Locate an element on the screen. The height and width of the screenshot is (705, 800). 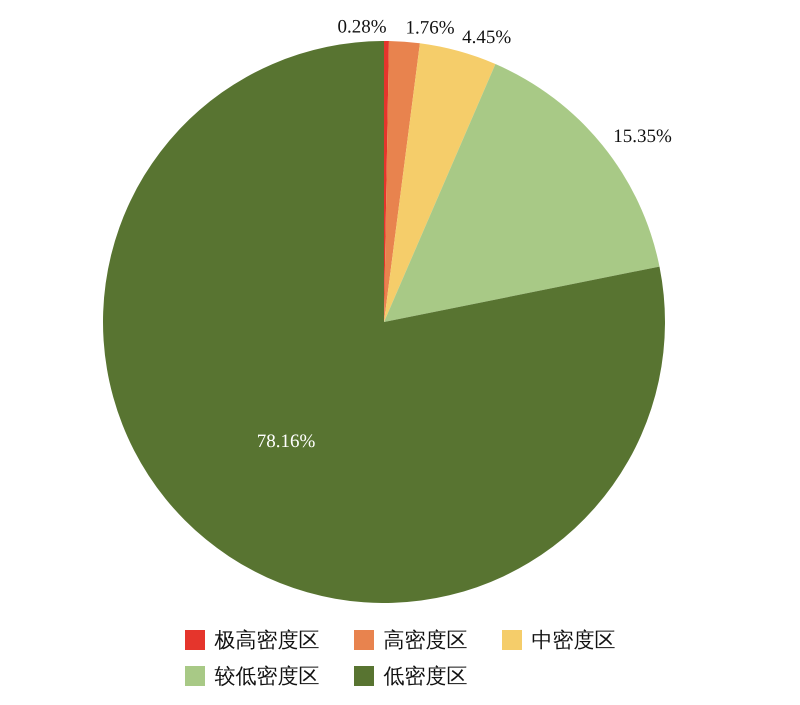
data-label: 1.76% is located at coordinates (430, 27).